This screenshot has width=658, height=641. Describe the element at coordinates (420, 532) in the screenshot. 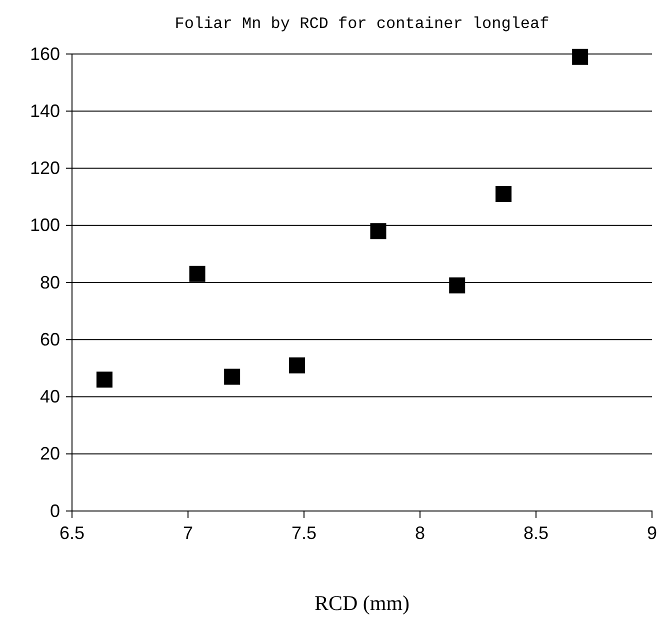

I see `x-tick-label: 8` at that location.